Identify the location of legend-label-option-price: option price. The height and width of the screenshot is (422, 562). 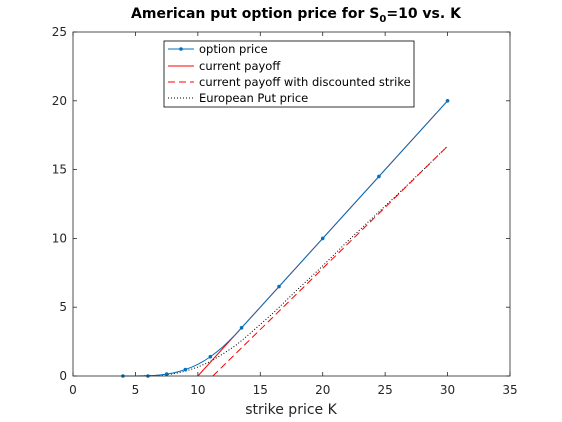
(233, 49).